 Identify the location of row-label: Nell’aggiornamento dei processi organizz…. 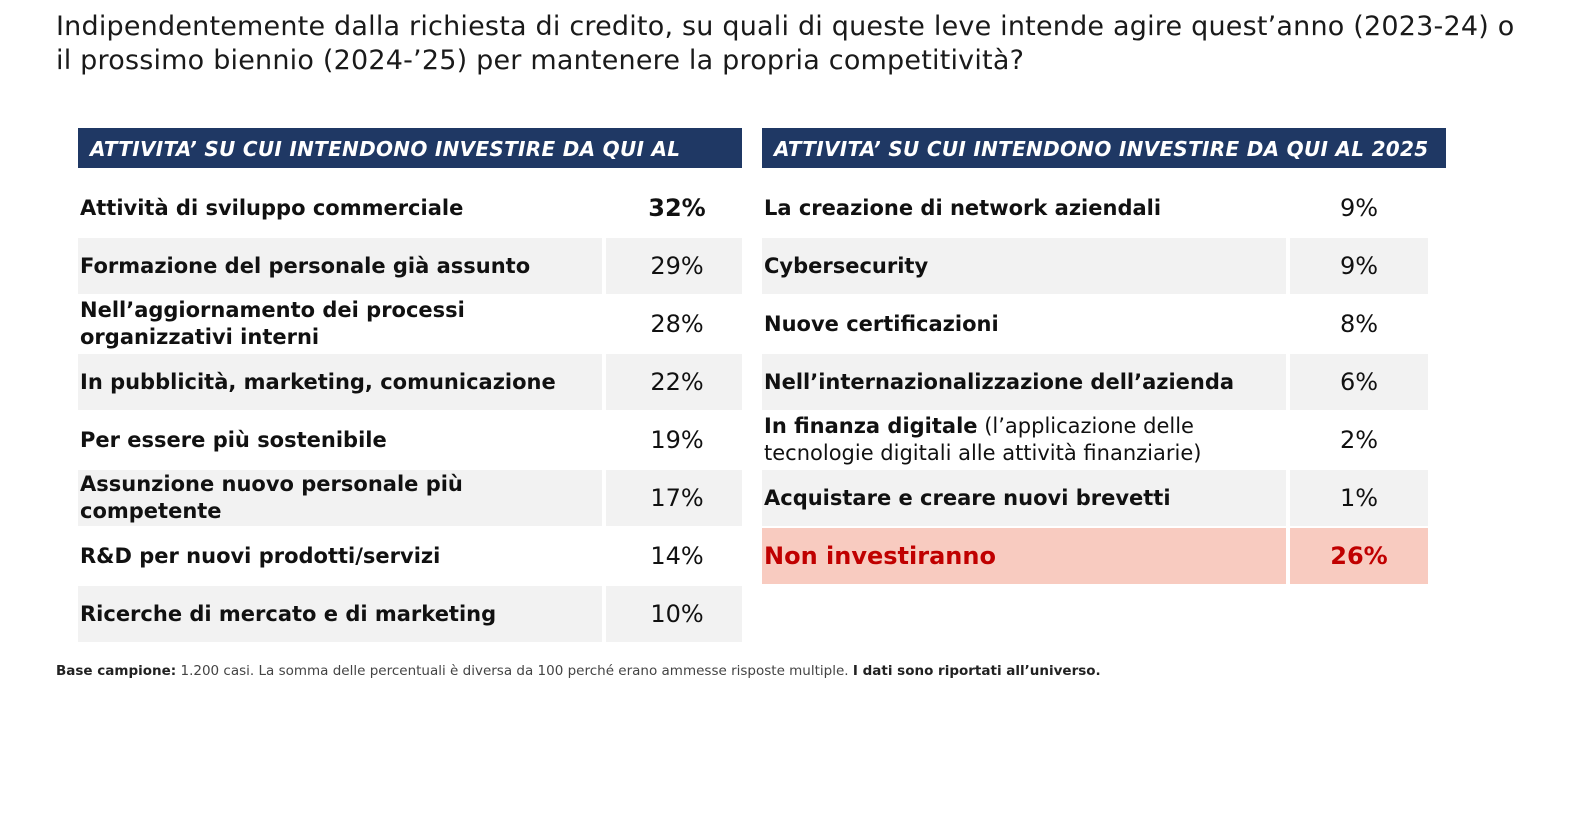
(272, 323).